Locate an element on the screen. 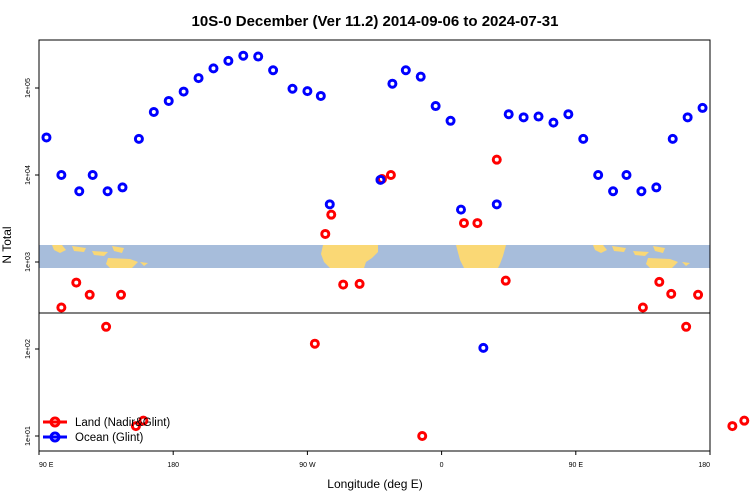 The height and width of the screenshot is (500, 750). legend-item-land: Land (Nadir&Glint) is located at coordinates (106, 422).